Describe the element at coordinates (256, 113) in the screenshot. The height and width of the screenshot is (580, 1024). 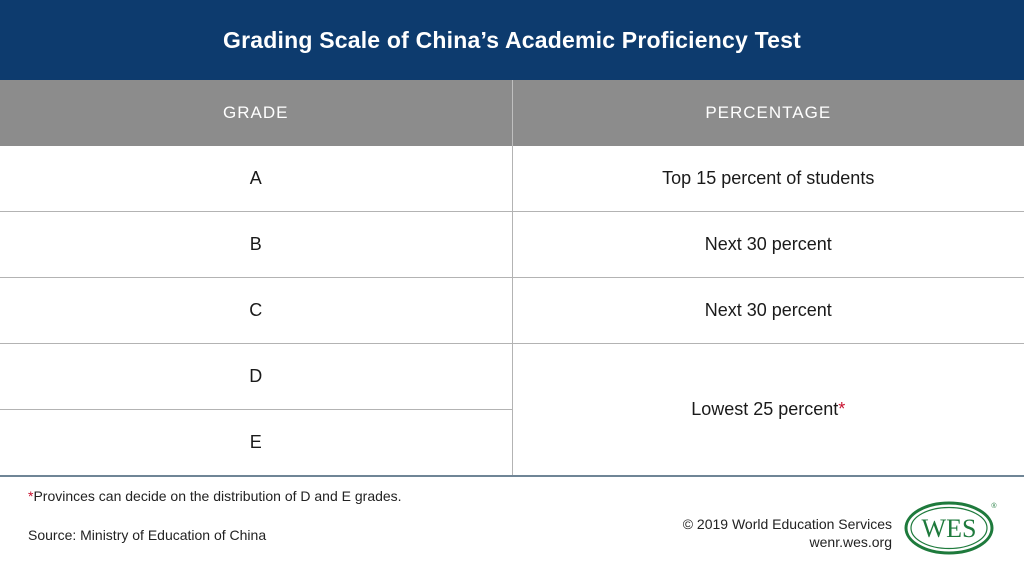
I see `grade-column-header: GRADE` at that location.